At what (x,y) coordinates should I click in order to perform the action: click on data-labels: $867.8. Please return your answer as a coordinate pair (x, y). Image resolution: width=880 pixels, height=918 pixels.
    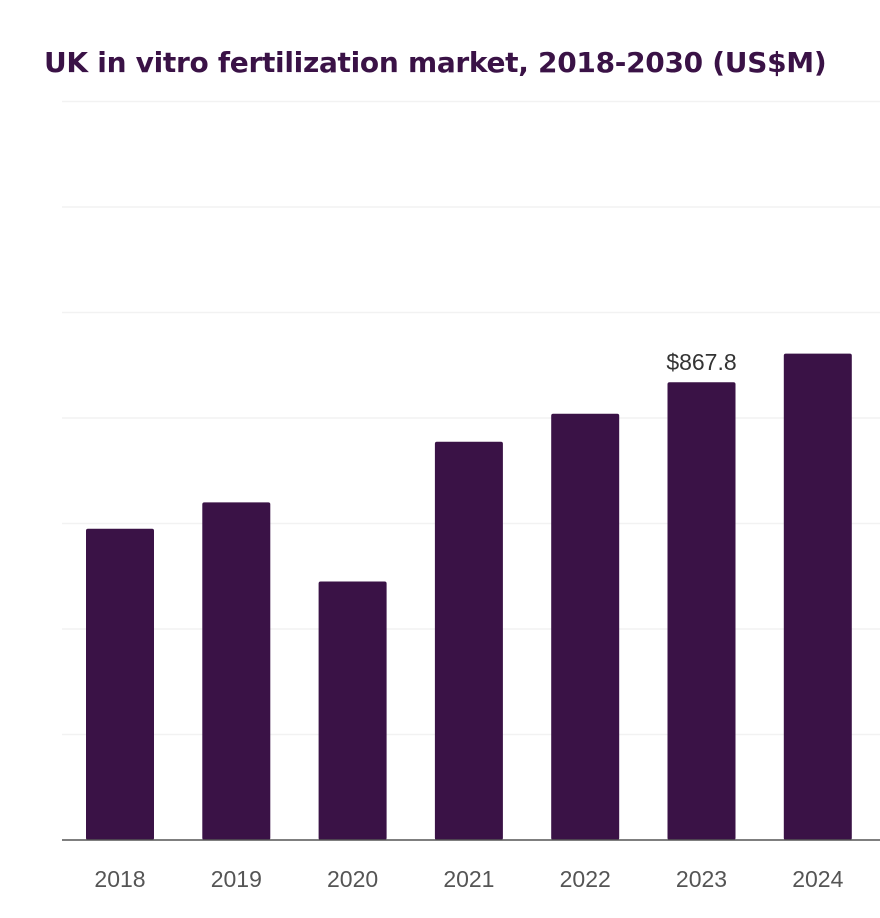
    Looking at the image, I should click on (701, 362).